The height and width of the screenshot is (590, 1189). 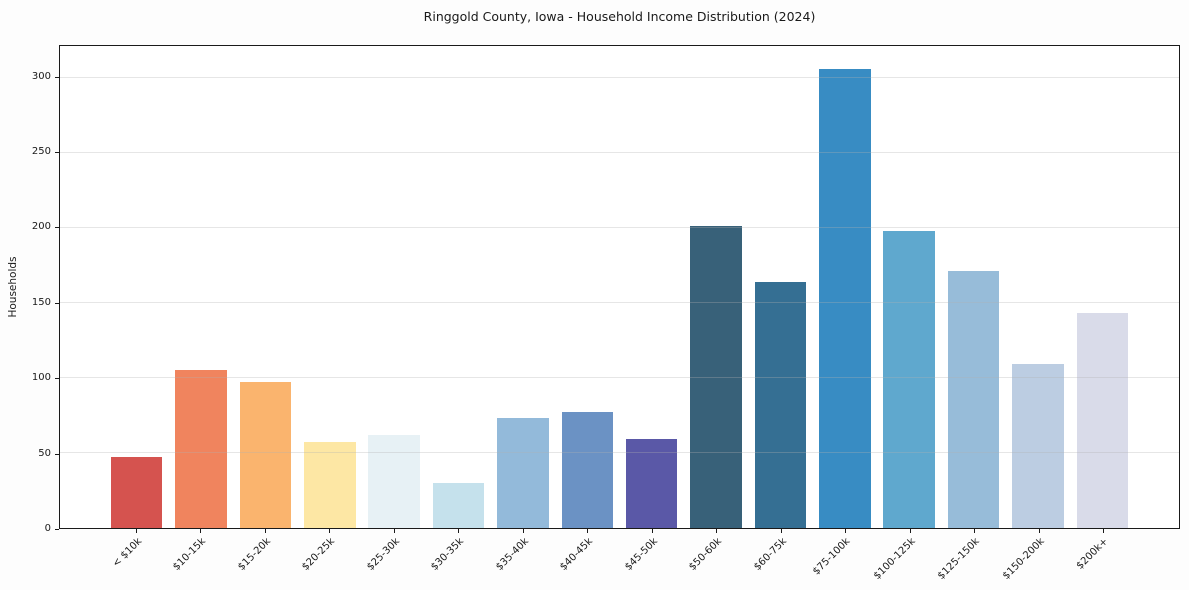 I want to click on x-tick-label: $45-50k, so click(x=641, y=554).